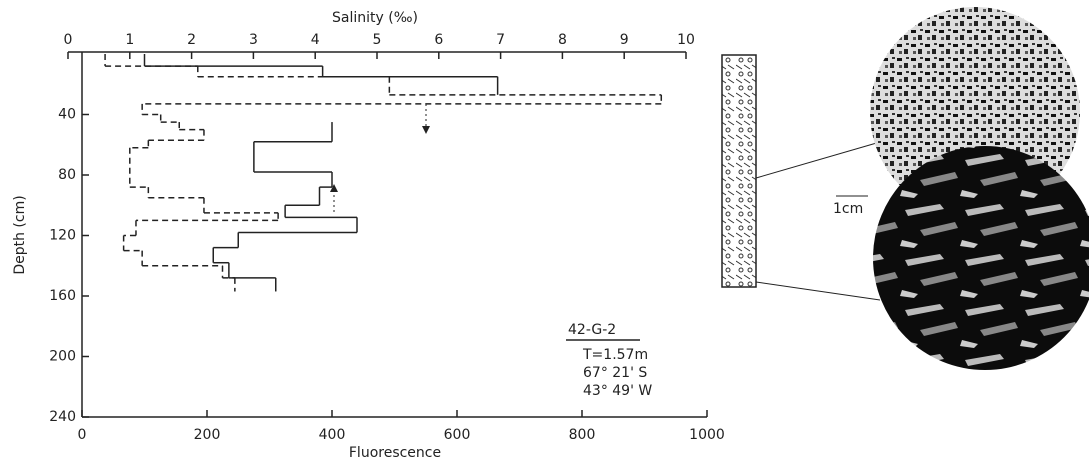 The height and width of the screenshot is (463, 1089). Describe the element at coordinates (562, 40) in the screenshot. I see `x2-tick-label: 8` at that location.